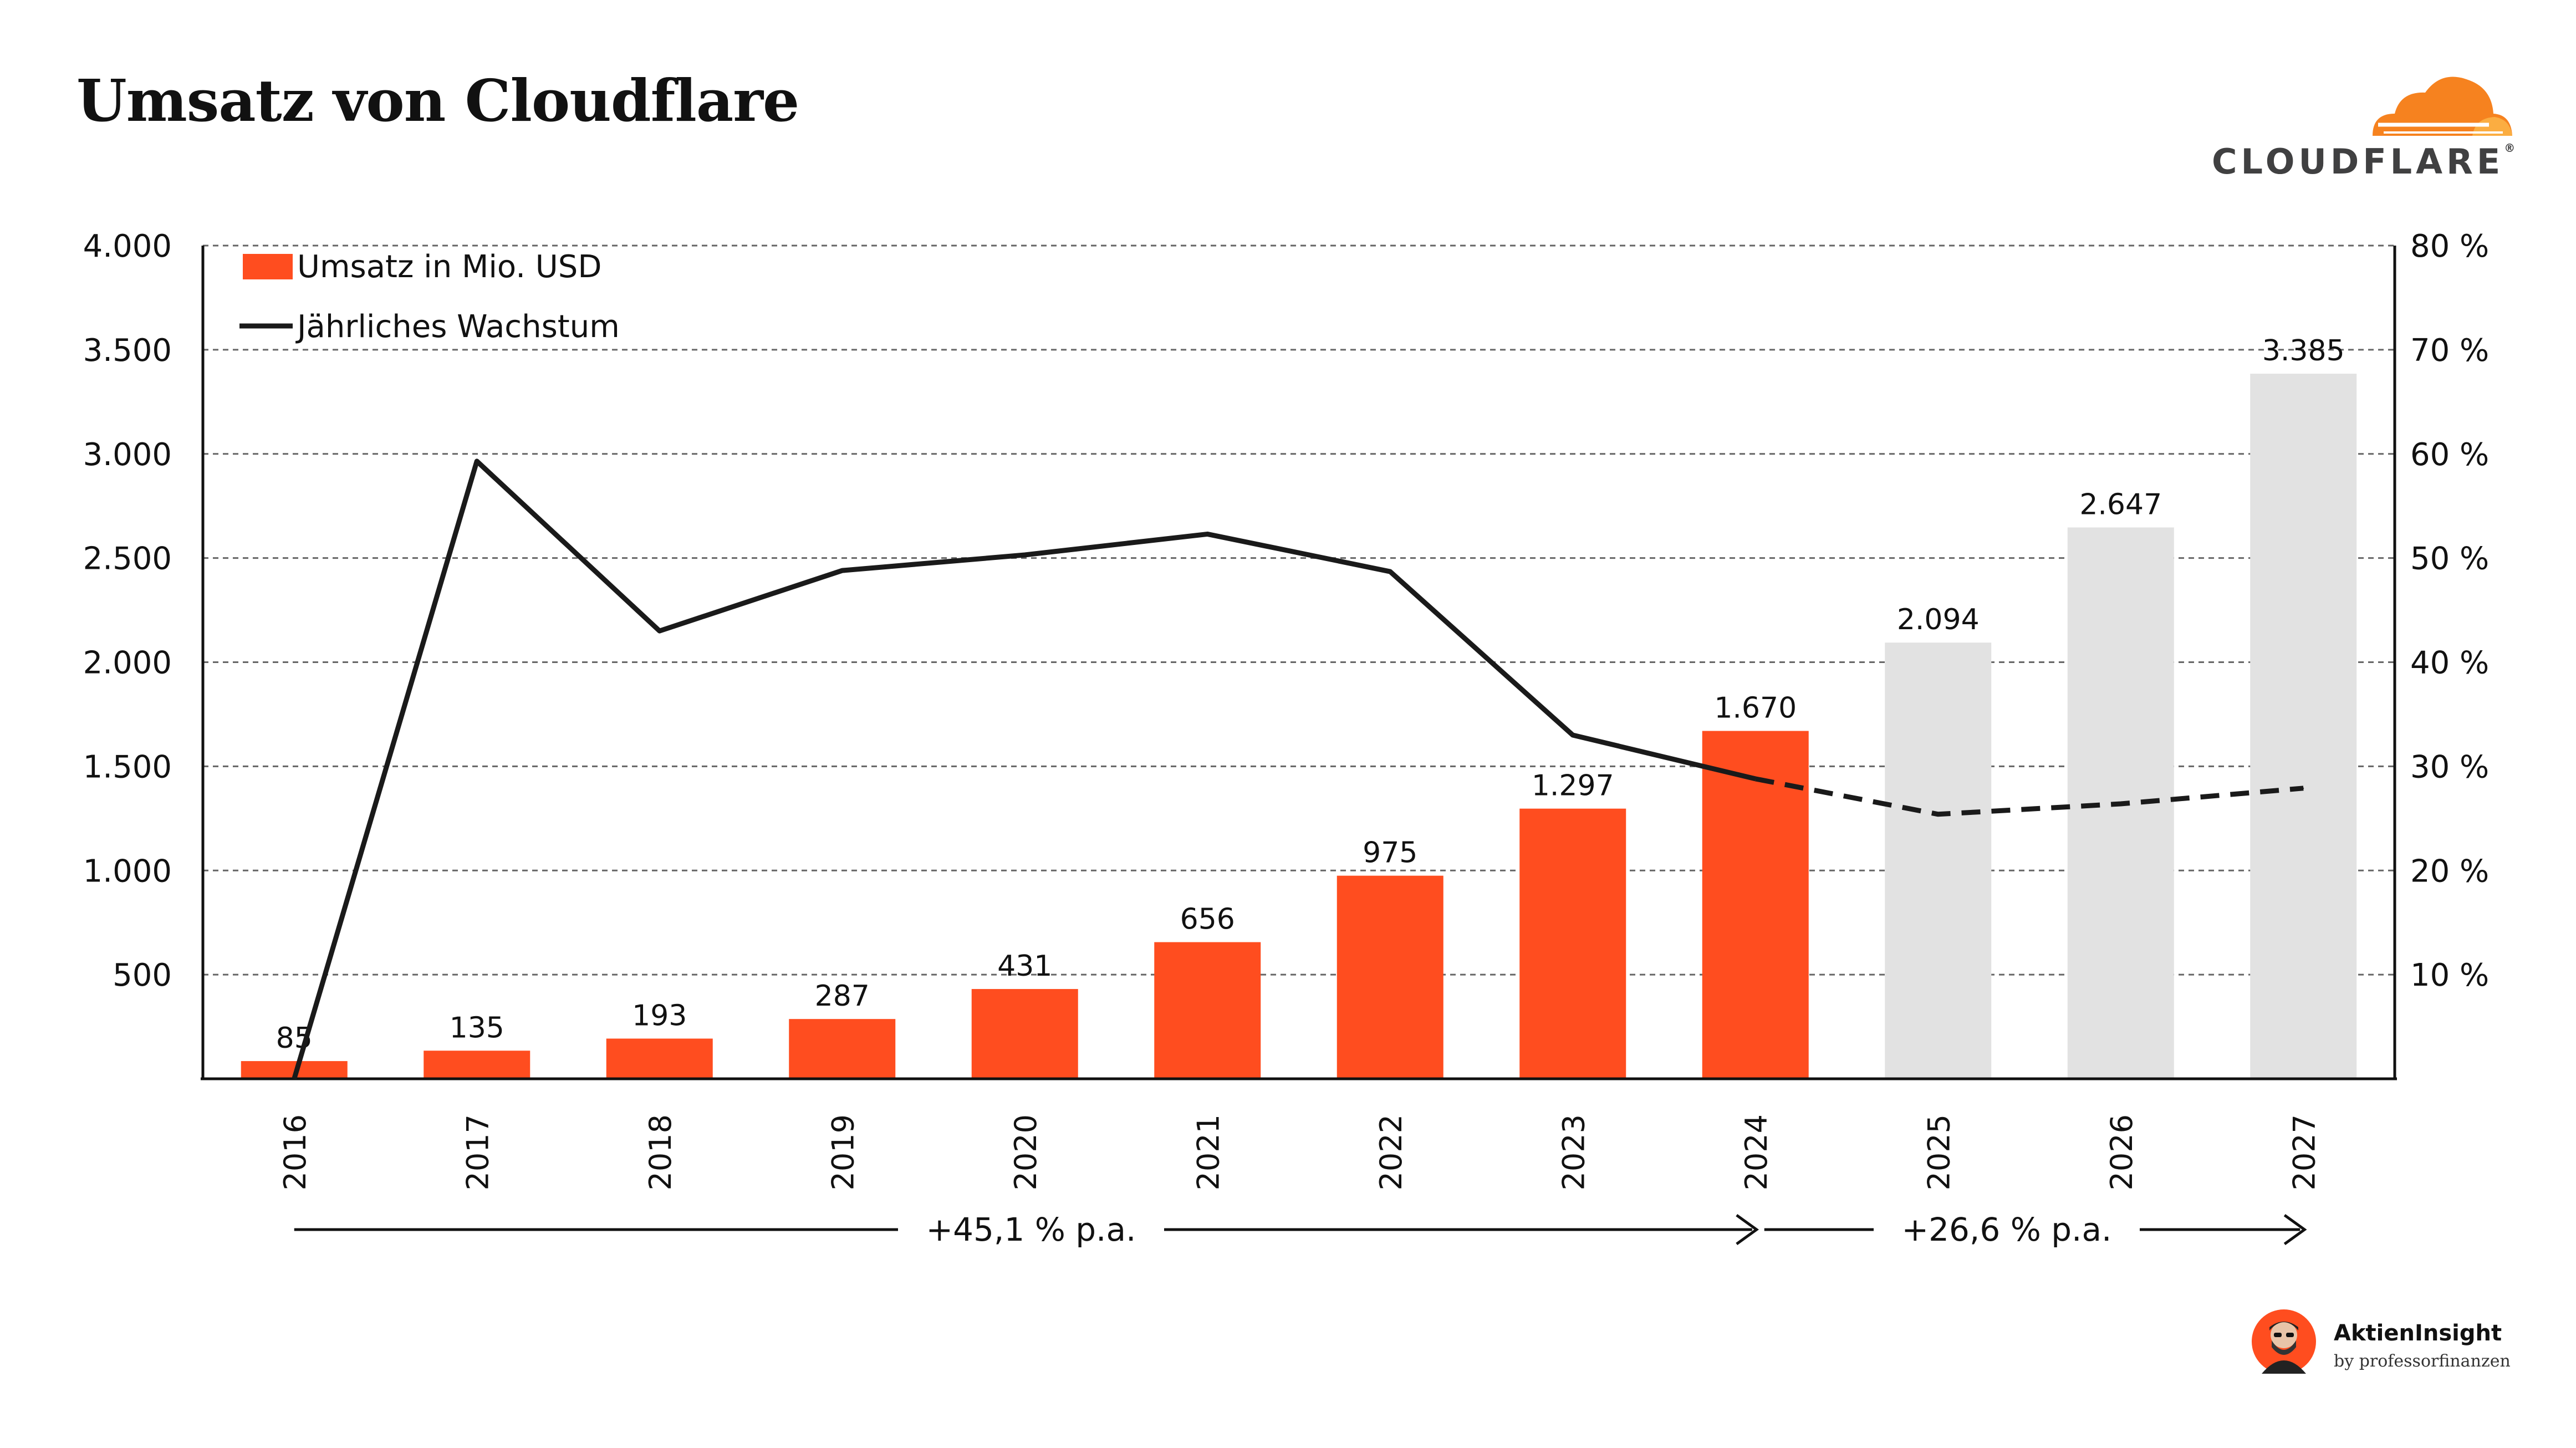 The height and width of the screenshot is (1448, 2576). I want to click on footer-brand-sub: by professorfinanzen, so click(2422, 1361).